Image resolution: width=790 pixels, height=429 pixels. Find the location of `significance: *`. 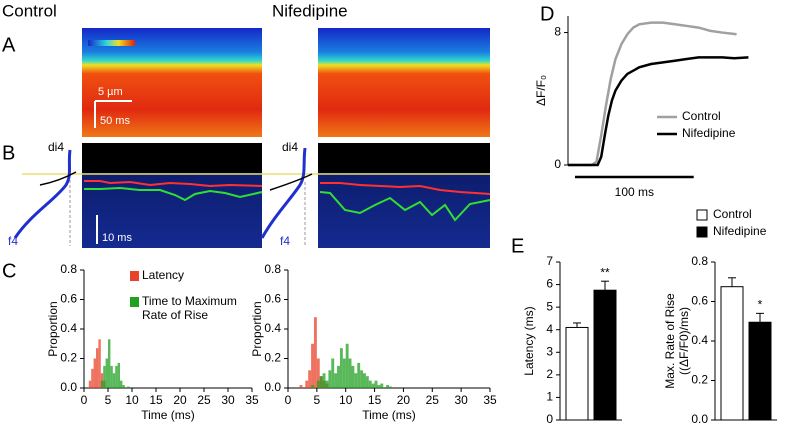

significance: * is located at coordinates (760, 305).